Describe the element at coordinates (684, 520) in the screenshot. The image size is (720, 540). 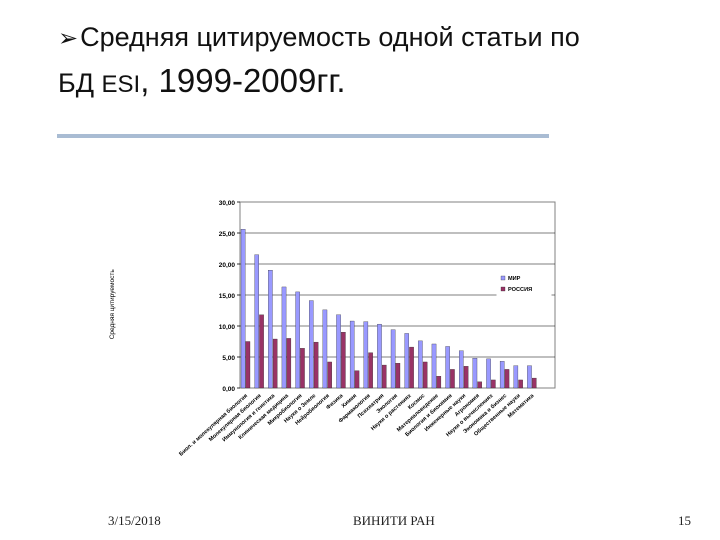
I see `footer-page-number: 15` at that location.